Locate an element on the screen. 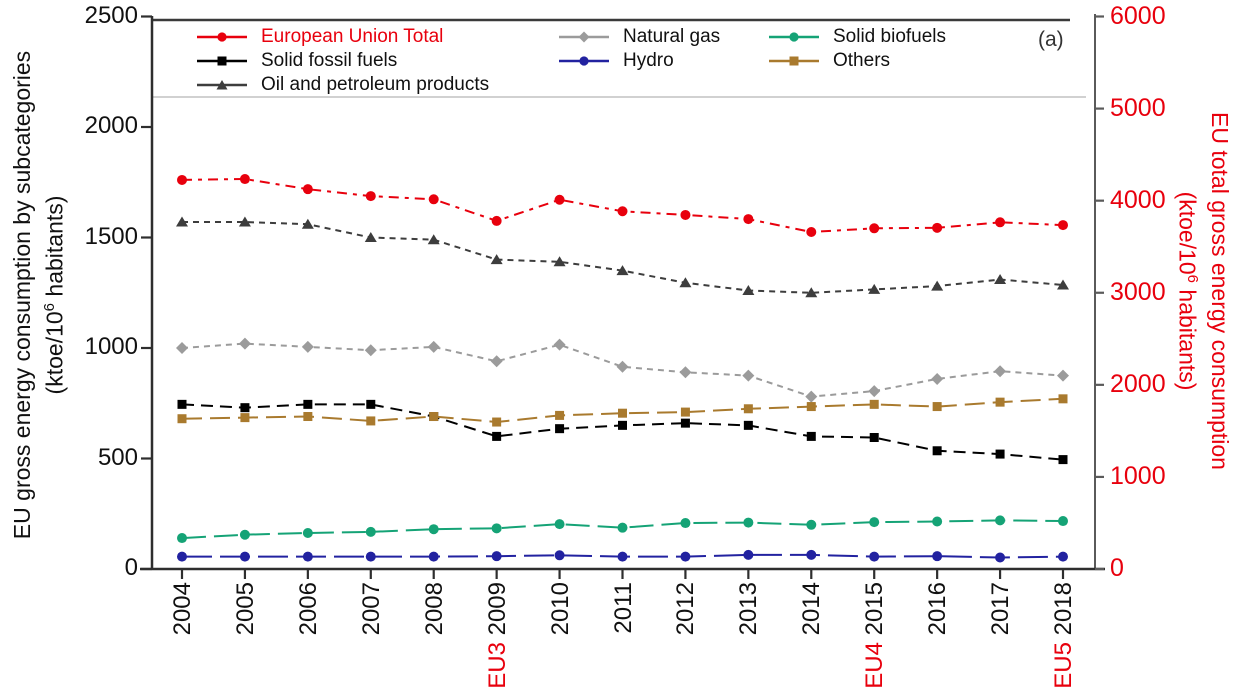 The height and width of the screenshot is (700, 1250). legend-item-label: European Union Total is located at coordinates (352, 36).